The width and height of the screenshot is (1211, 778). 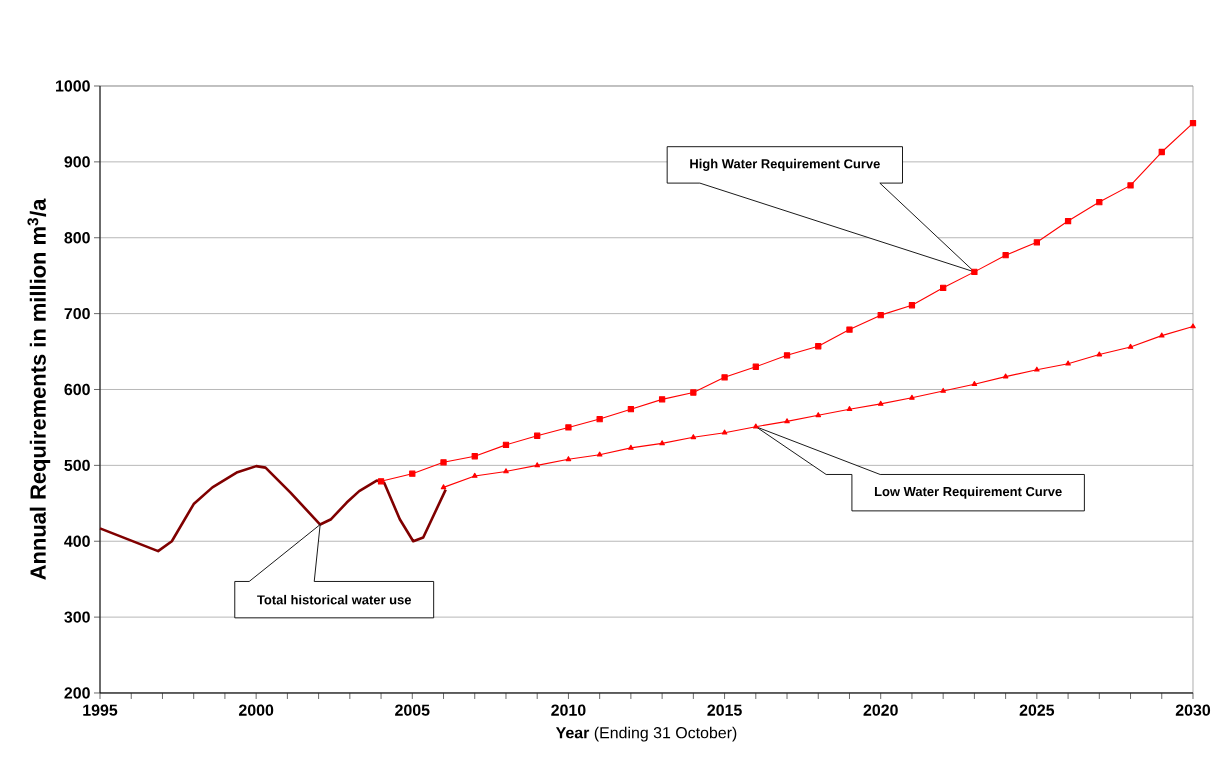 I want to click on y-tick-label: 800, so click(x=77, y=238).